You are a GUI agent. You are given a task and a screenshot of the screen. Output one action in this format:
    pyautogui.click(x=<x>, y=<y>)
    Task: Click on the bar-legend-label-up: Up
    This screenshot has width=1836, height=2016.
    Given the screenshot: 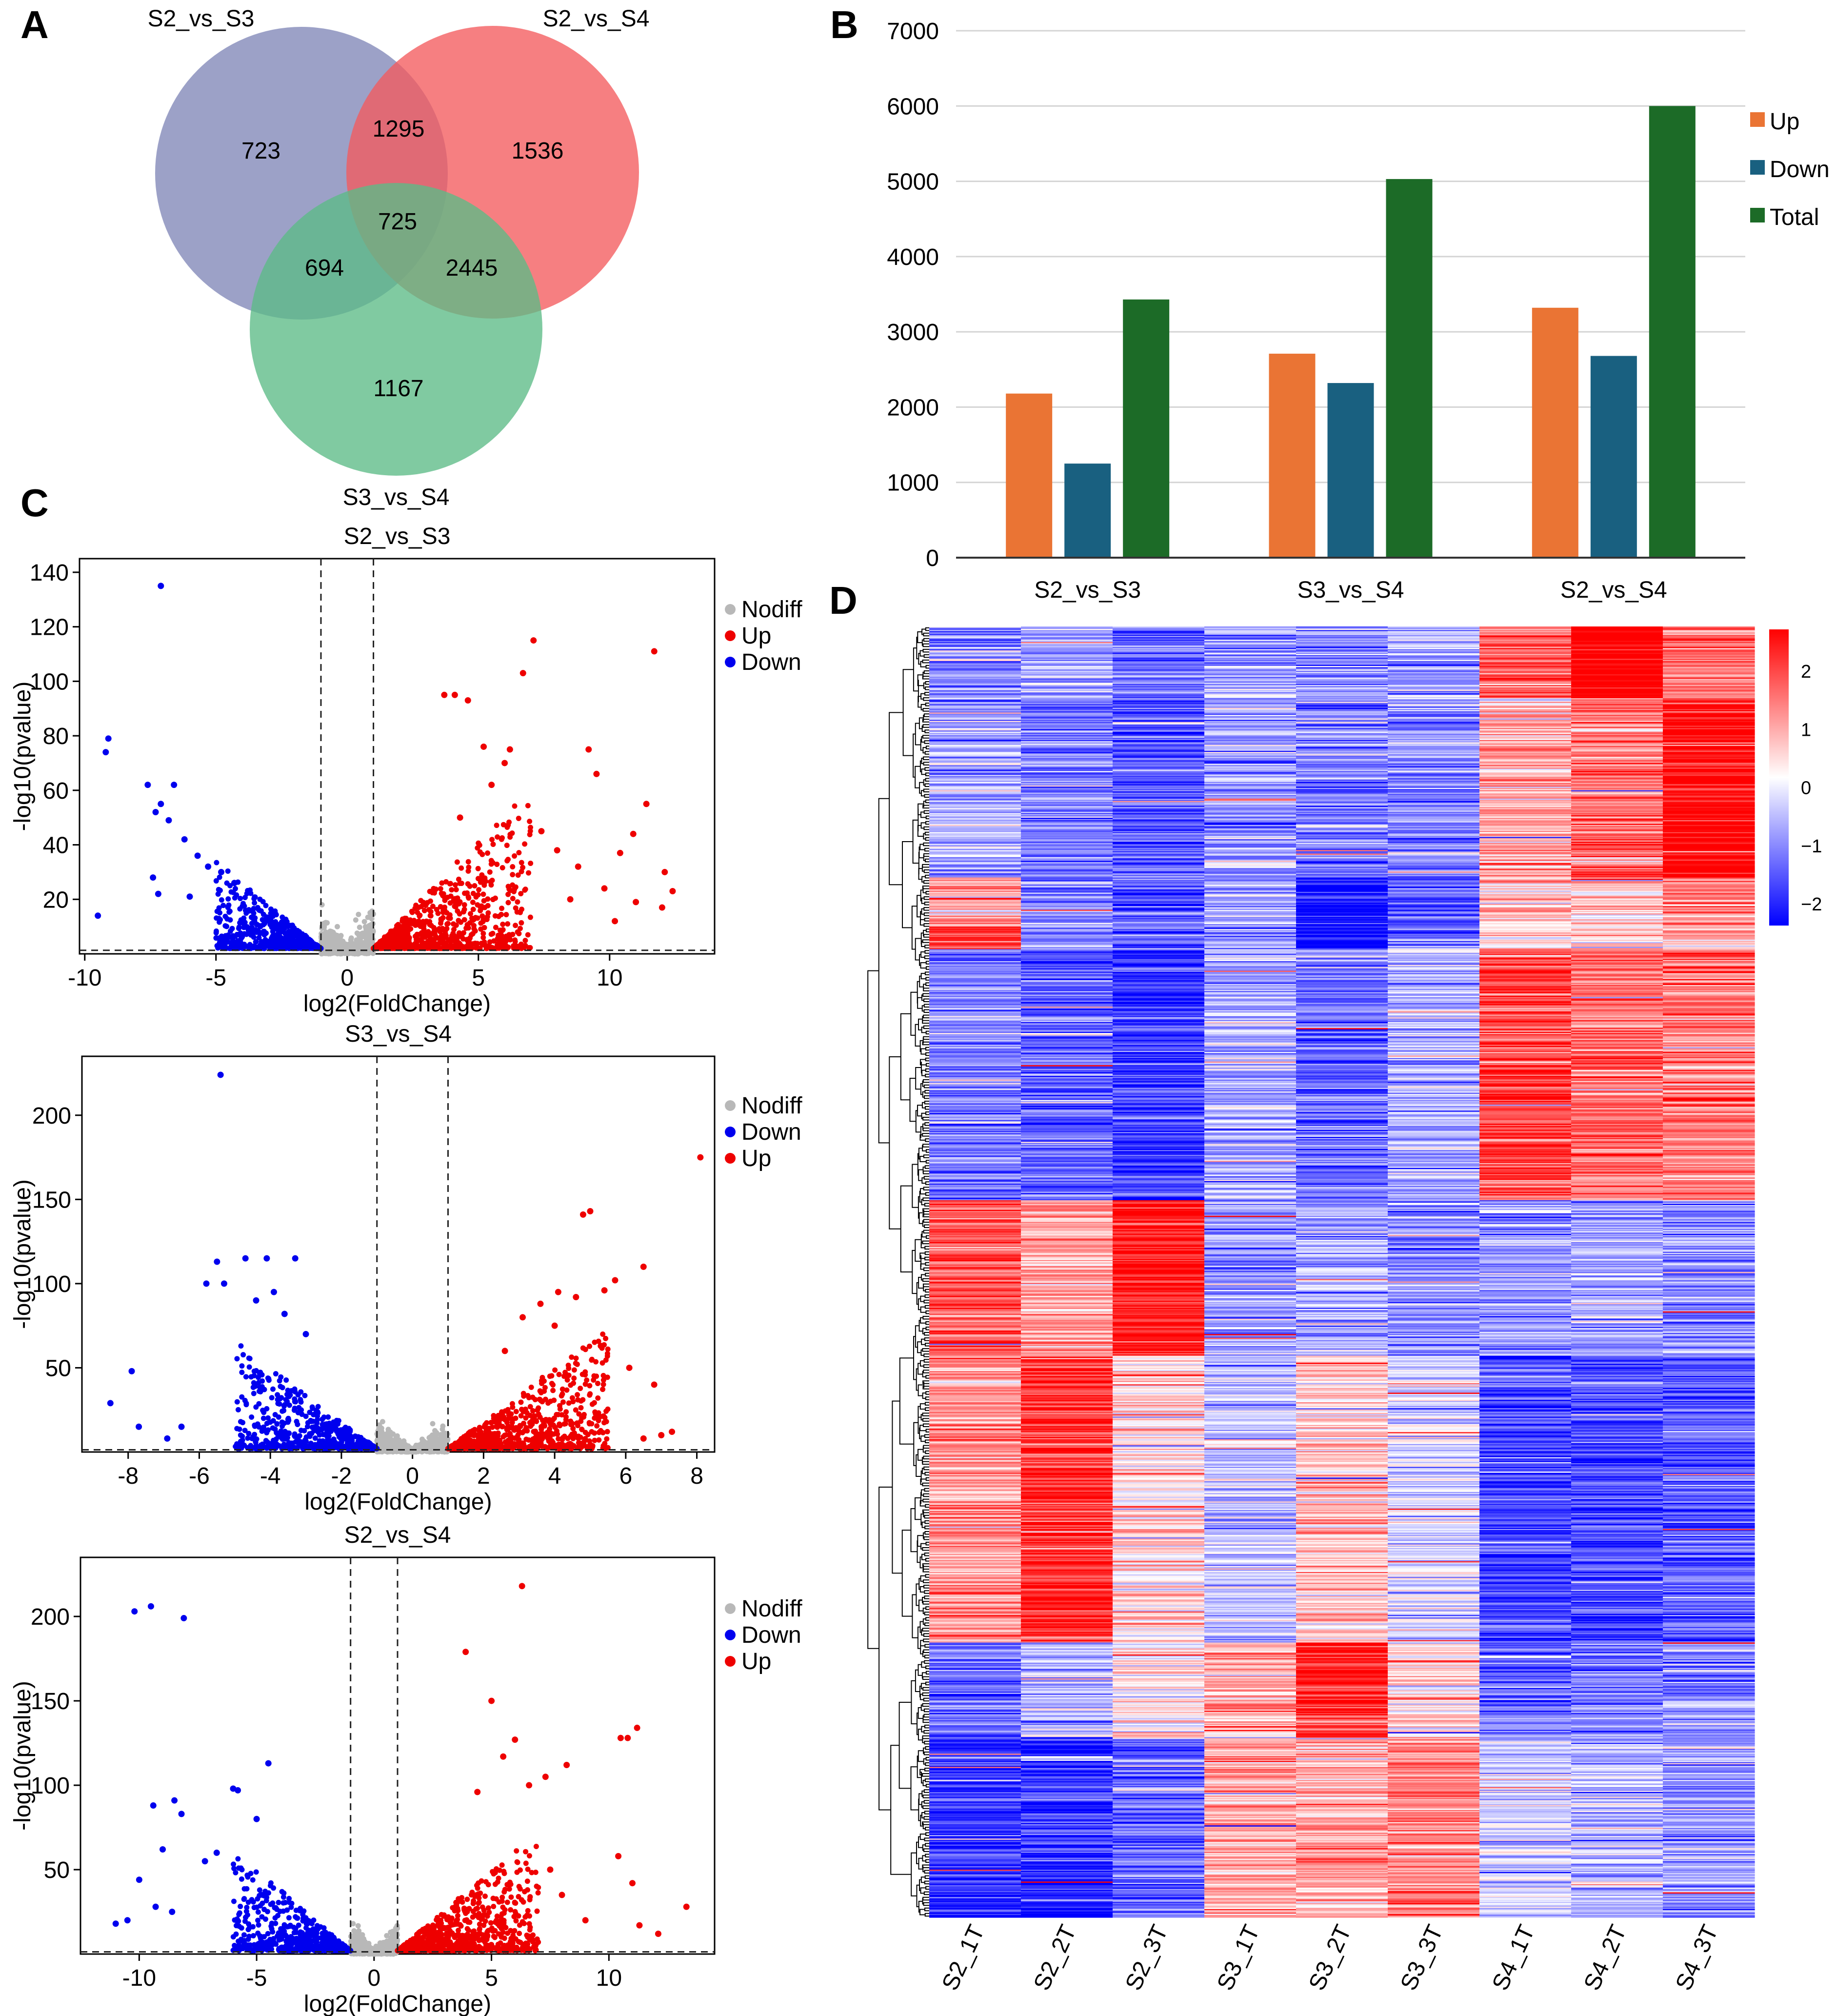 What is the action you would take?
    pyautogui.click(x=1784, y=122)
    